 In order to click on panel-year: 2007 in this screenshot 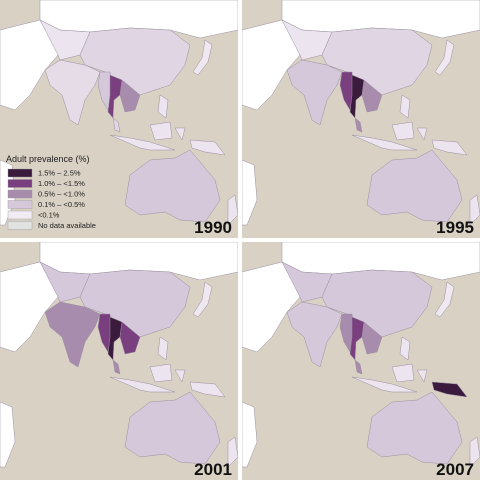, I will do `click(455, 469)`.